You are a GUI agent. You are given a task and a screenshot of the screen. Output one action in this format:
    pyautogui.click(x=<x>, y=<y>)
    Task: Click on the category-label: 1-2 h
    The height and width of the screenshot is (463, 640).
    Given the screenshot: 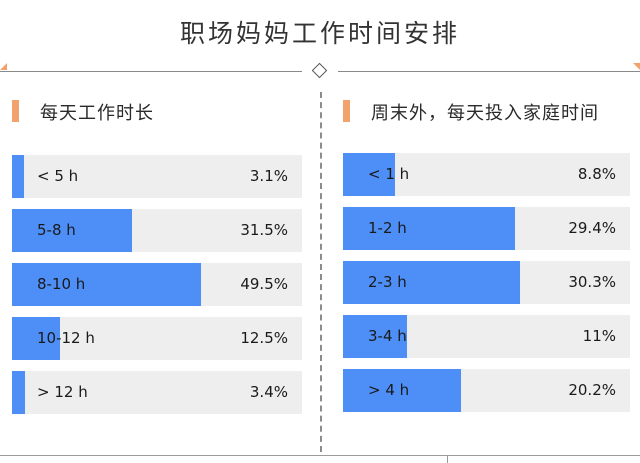 What is the action you would take?
    pyautogui.click(x=387, y=228)
    